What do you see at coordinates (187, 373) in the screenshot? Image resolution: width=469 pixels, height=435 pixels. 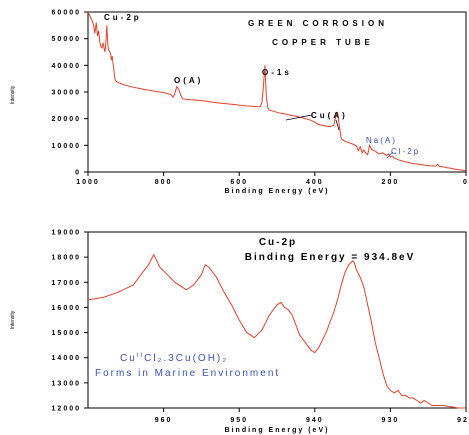 I see `environment-label: Forms in Marine Environment` at bounding box center [187, 373].